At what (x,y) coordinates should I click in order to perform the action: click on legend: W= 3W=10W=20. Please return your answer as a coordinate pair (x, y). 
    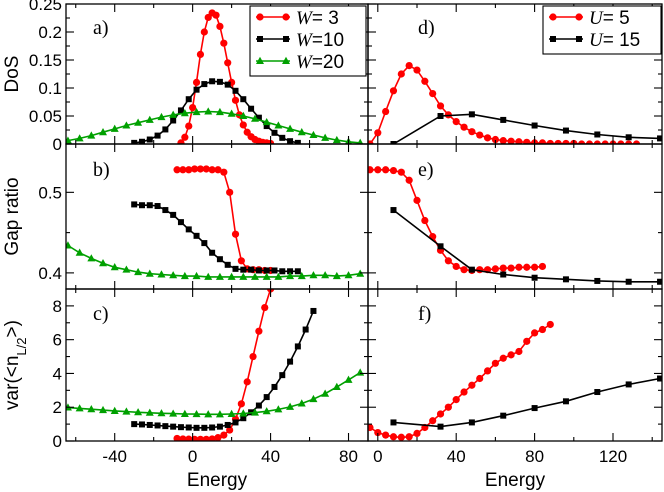
    Looking at the image, I should click on (308, 41).